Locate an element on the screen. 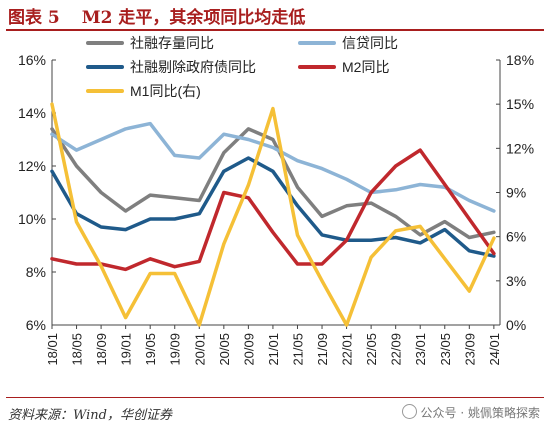 The width and height of the screenshot is (550, 432). source-note: 资料来源：Wind，华创证券 is located at coordinates (90, 415).